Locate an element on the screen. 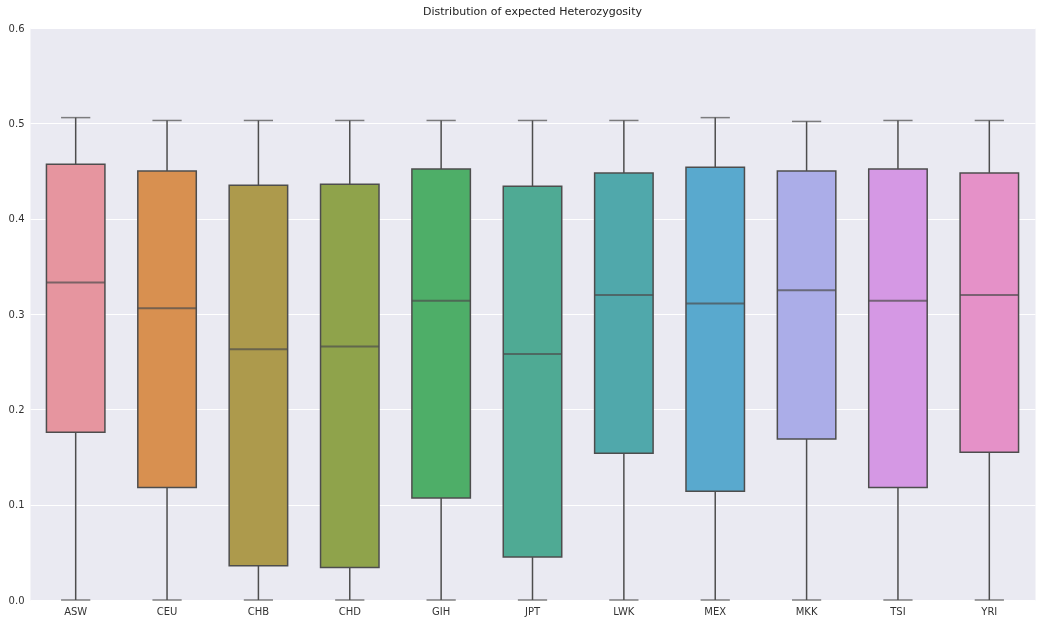 This screenshot has width=1051, height=625. y-tick-label: 0.1 is located at coordinates (16, 505).